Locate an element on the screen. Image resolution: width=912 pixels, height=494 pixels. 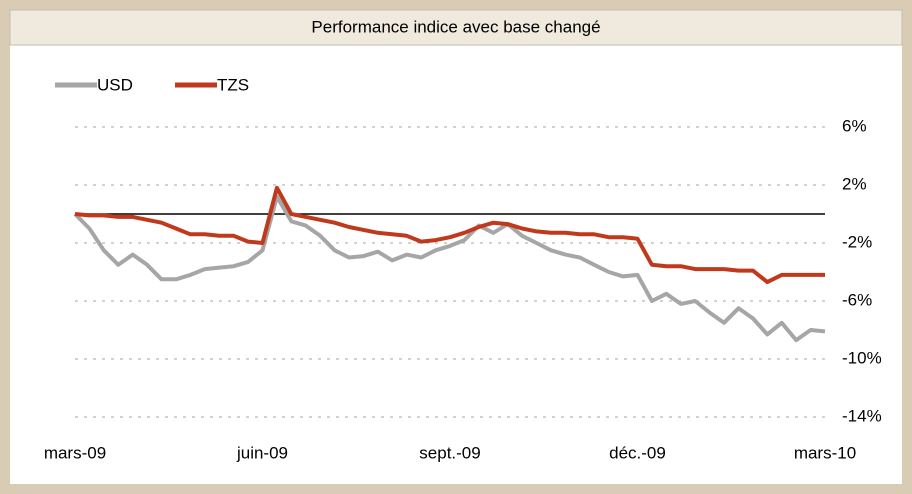
legend-label: TZS is located at coordinates (233, 84).